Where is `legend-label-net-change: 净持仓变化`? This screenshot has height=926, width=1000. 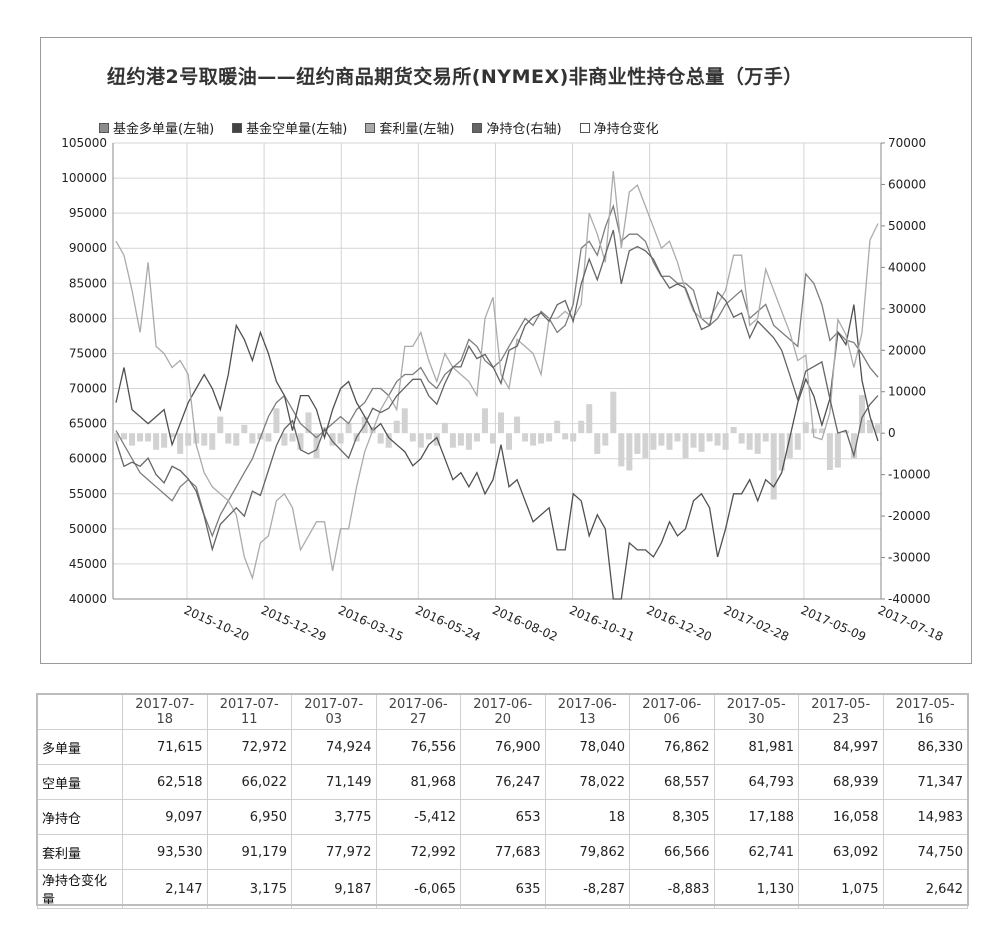
legend-label-net-change: 净持仓变化 is located at coordinates (626, 129).